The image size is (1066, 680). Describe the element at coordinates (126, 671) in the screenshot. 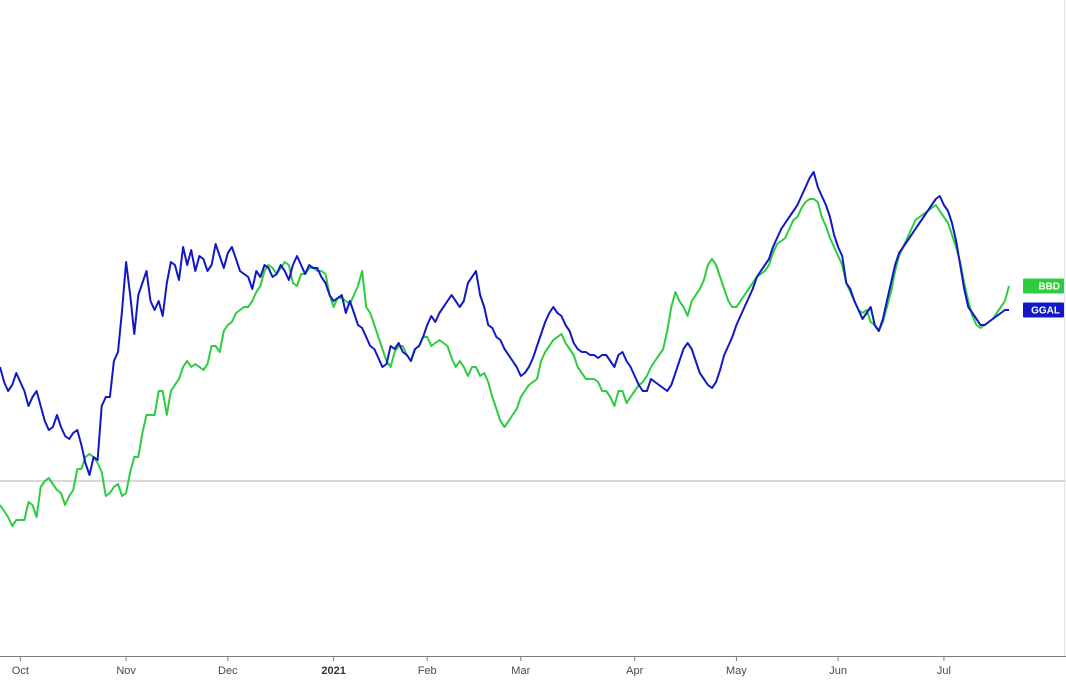

I see `x-tick-label: Nov` at that location.